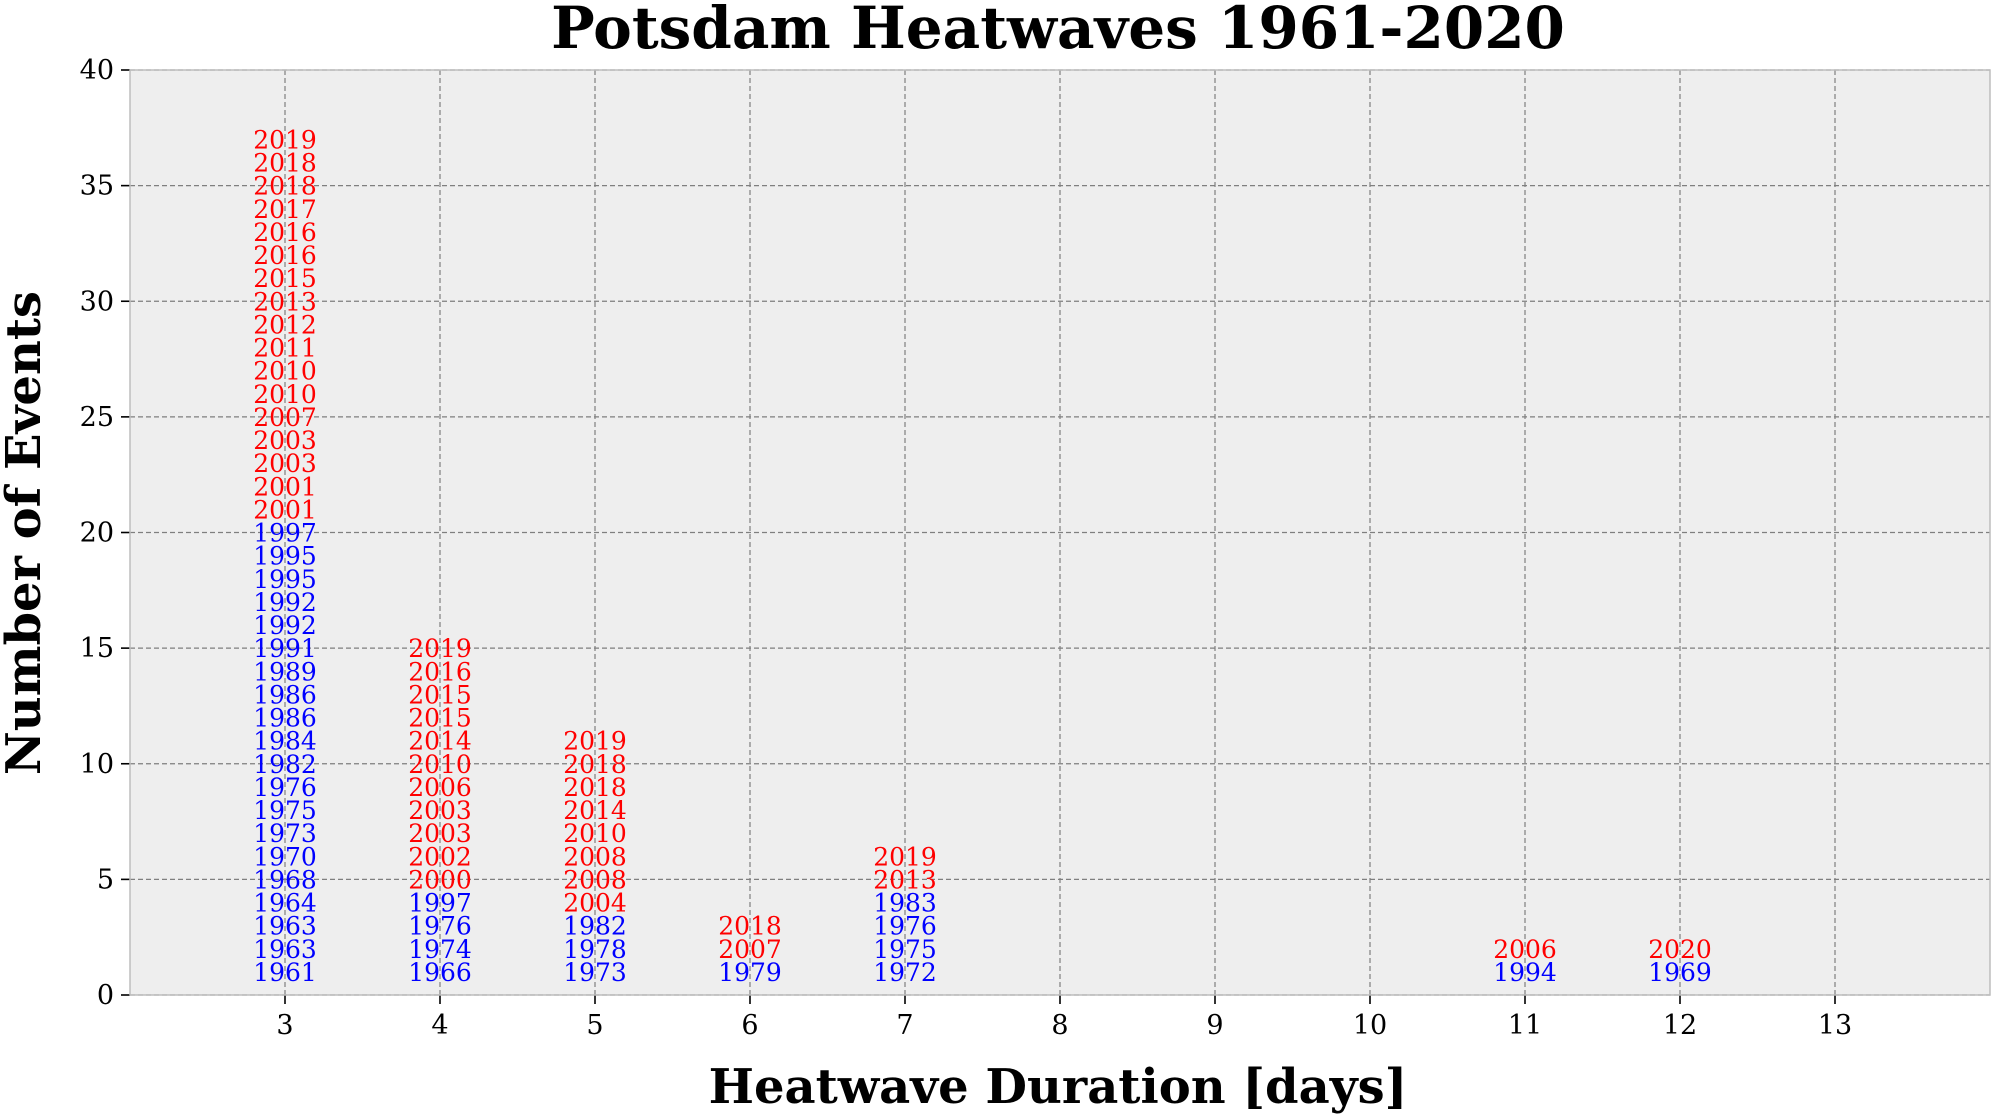 This screenshot has height=1115, width=1993. I want to click on y-tick-label: 10, so click(97, 764).